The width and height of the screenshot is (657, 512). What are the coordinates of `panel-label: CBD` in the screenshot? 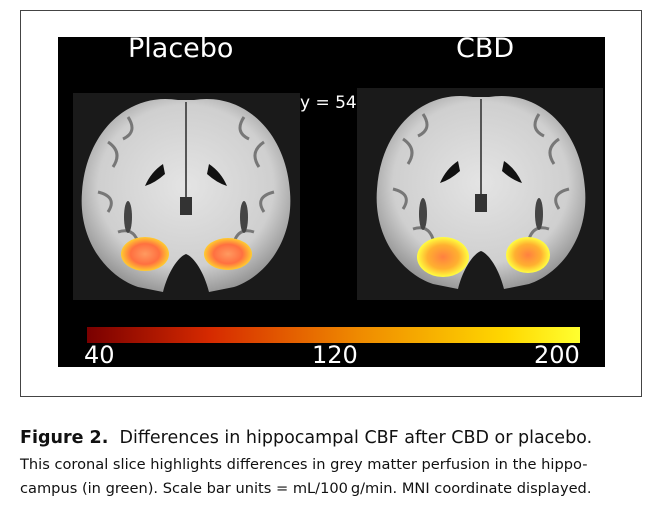 It's located at (485, 48).